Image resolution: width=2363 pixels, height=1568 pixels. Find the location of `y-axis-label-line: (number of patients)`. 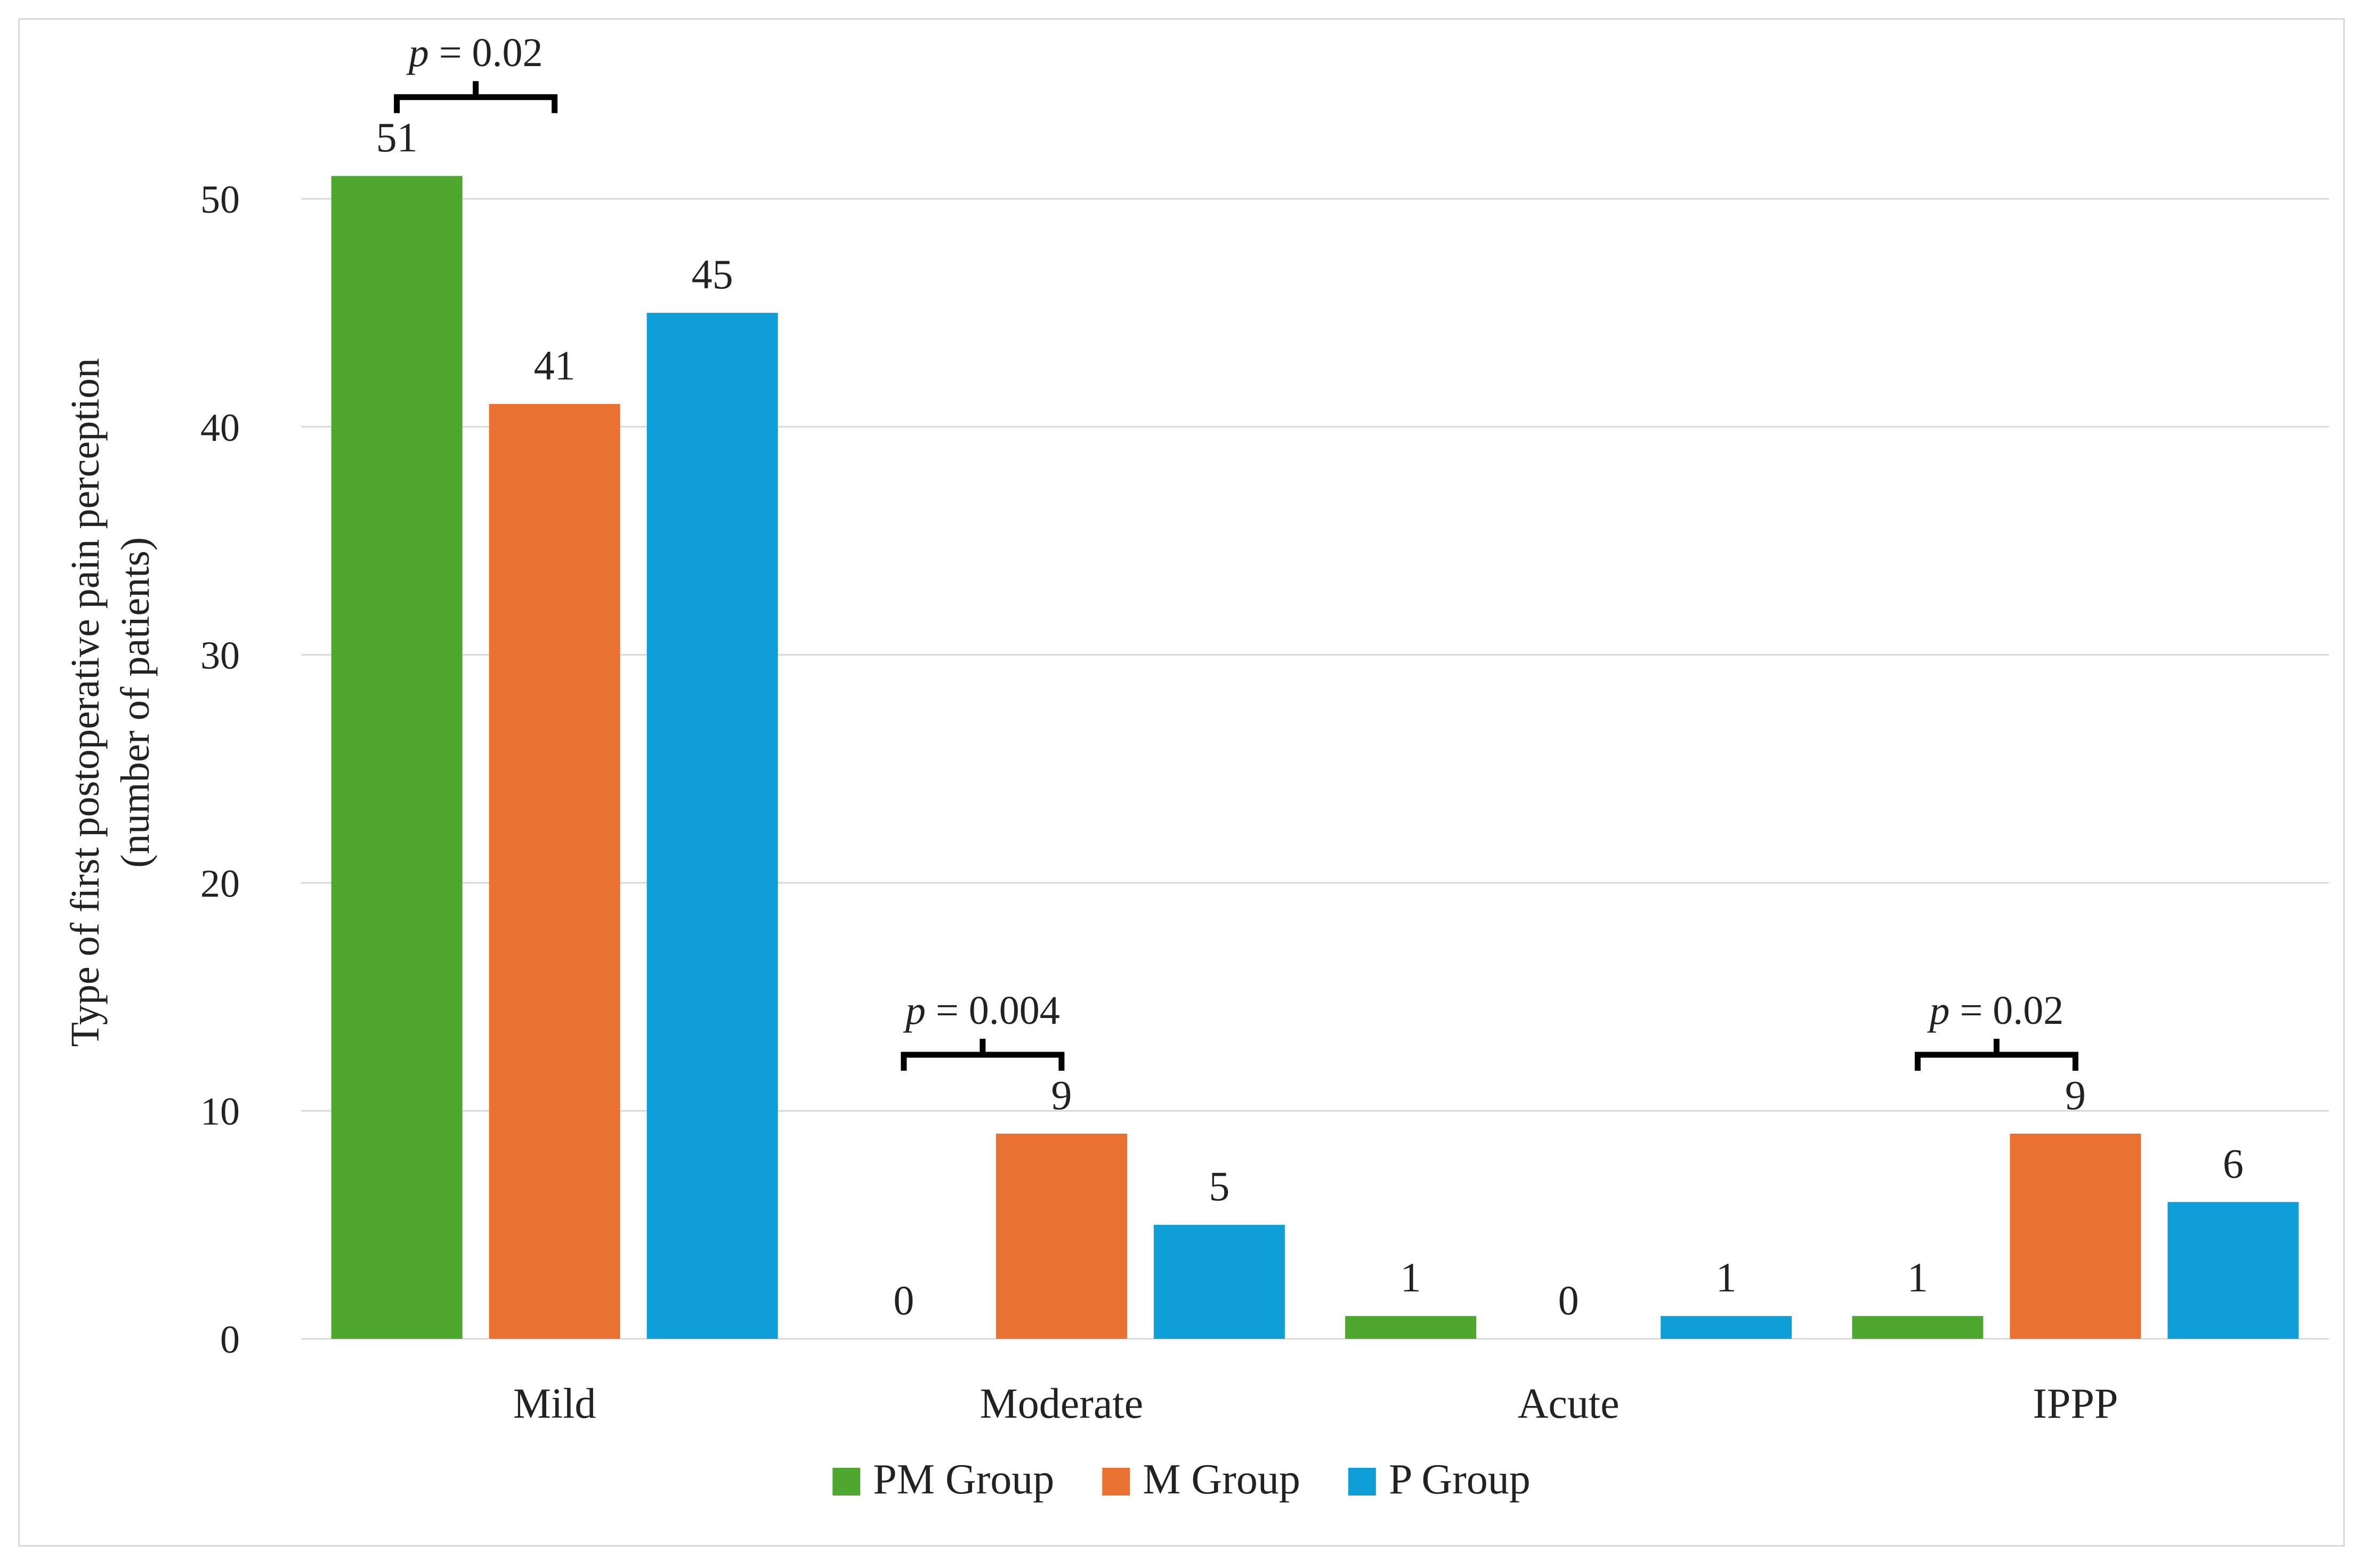

y-axis-label-line: (number of patients) is located at coordinates (135, 702).